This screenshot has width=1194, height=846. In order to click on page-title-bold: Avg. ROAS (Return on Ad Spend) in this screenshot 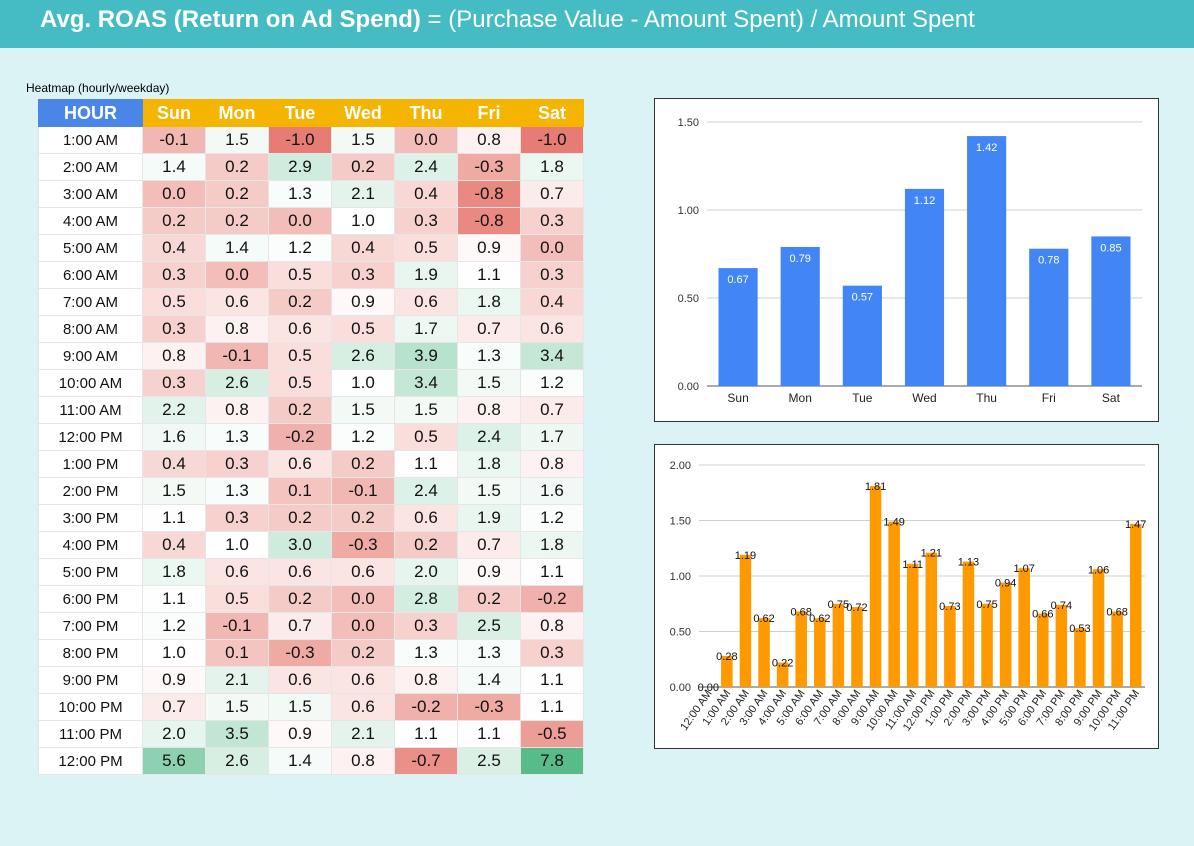, I will do `click(230, 19)`.